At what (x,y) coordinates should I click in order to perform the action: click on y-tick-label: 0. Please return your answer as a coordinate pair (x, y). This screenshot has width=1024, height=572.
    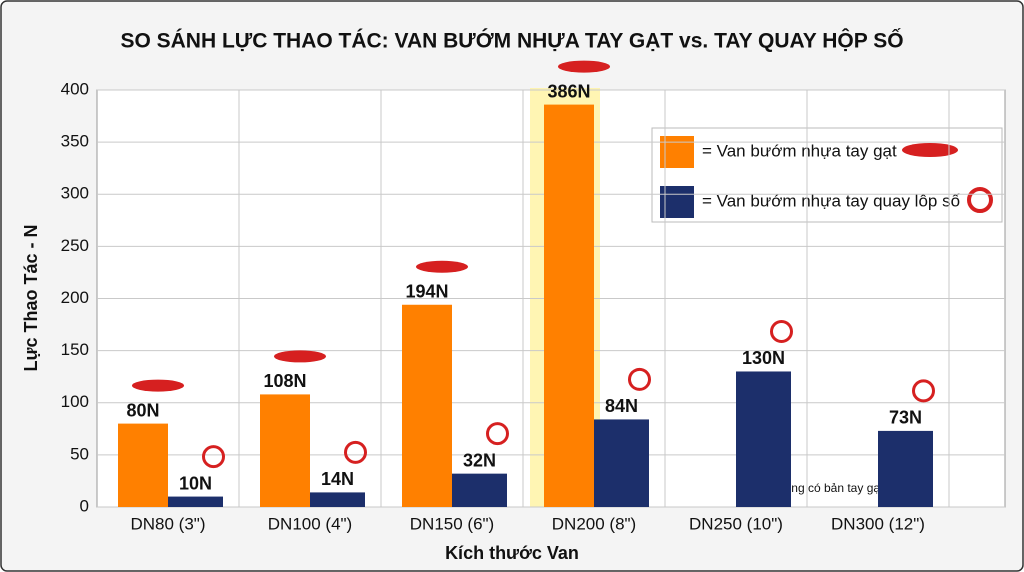
    Looking at the image, I should click on (84, 505).